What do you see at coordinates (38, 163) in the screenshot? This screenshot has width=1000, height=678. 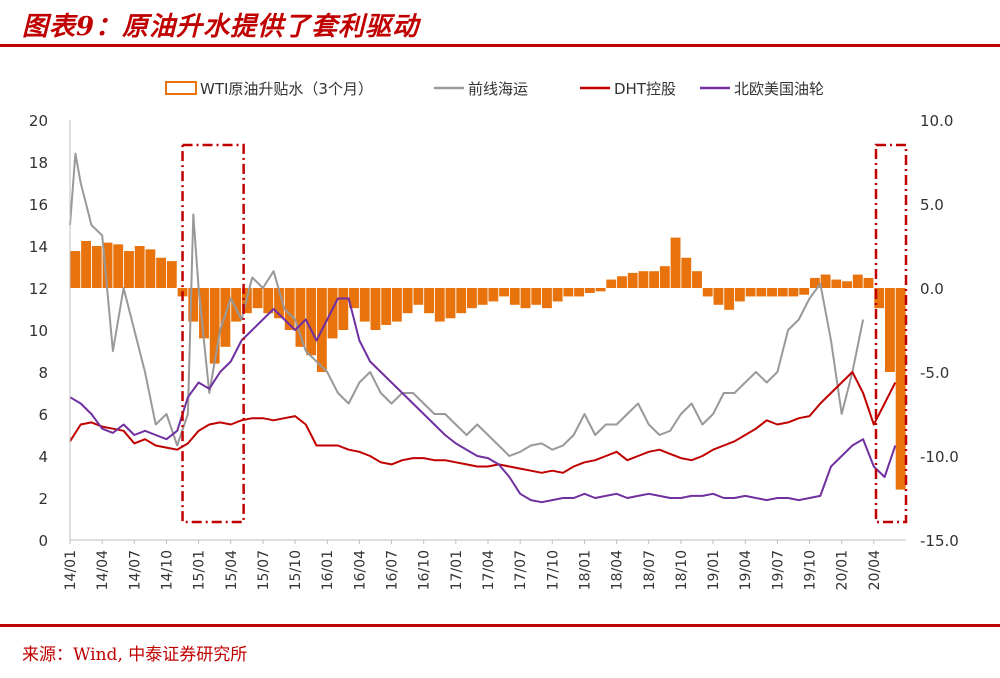 I see `y-left-tick-label: 18` at bounding box center [38, 163].